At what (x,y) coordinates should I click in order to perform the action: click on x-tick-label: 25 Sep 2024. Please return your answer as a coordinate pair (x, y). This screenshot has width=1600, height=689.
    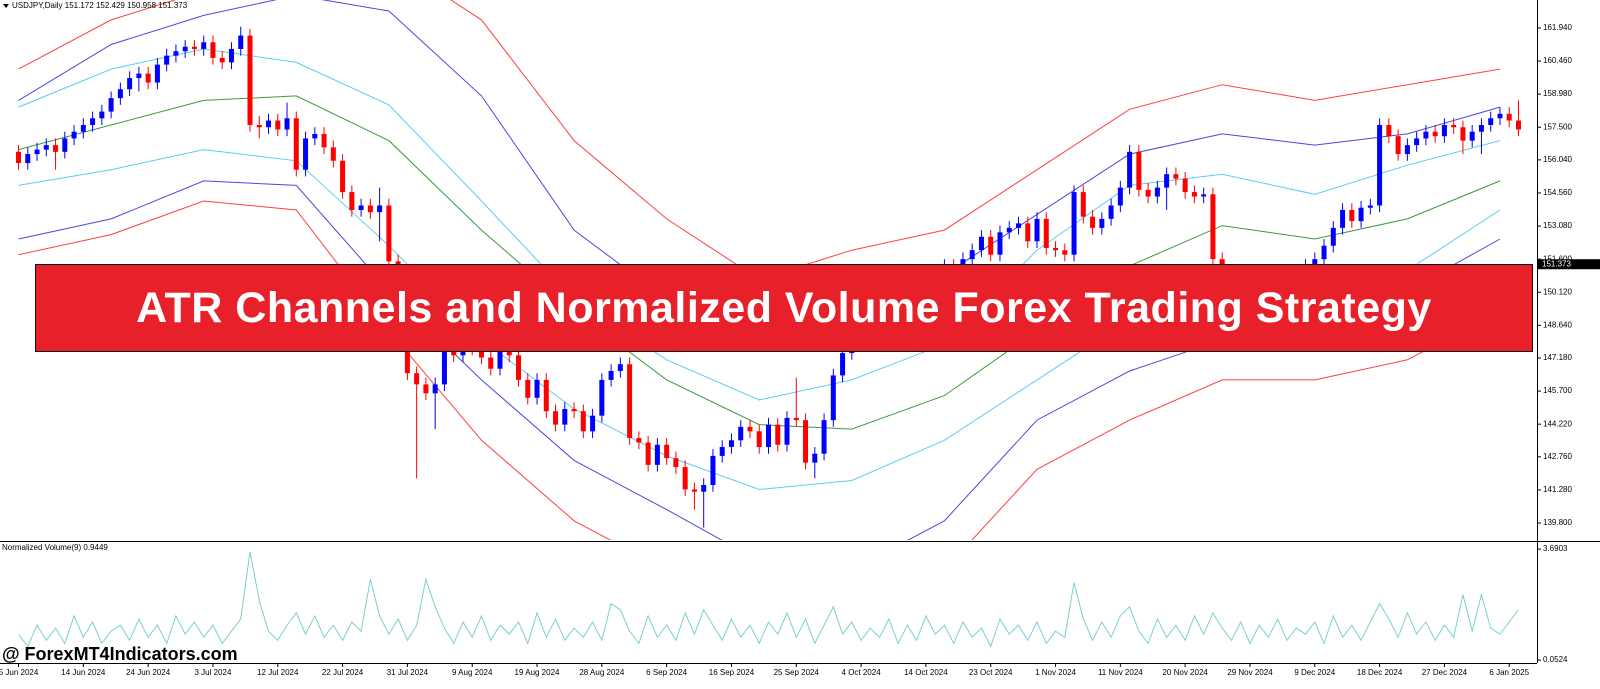
    Looking at the image, I should click on (797, 672).